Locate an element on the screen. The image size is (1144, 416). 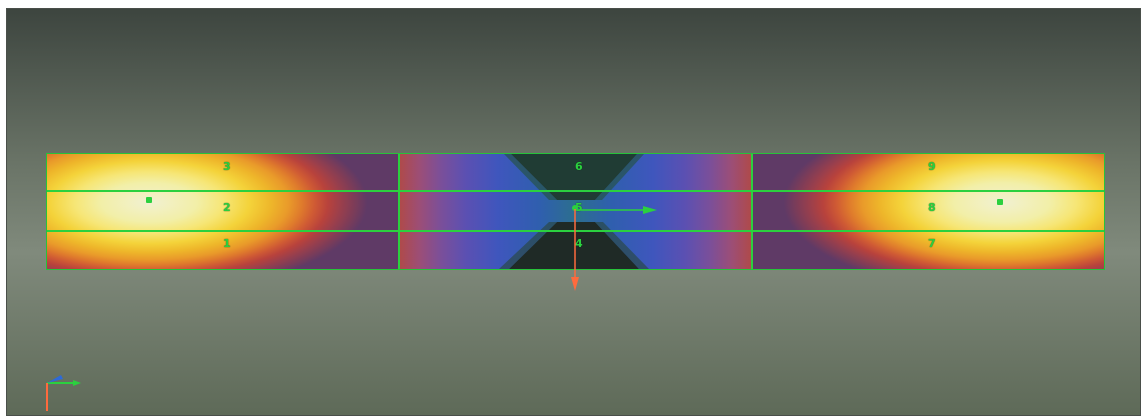
contour-panel-right is located at coordinates (928, 211).